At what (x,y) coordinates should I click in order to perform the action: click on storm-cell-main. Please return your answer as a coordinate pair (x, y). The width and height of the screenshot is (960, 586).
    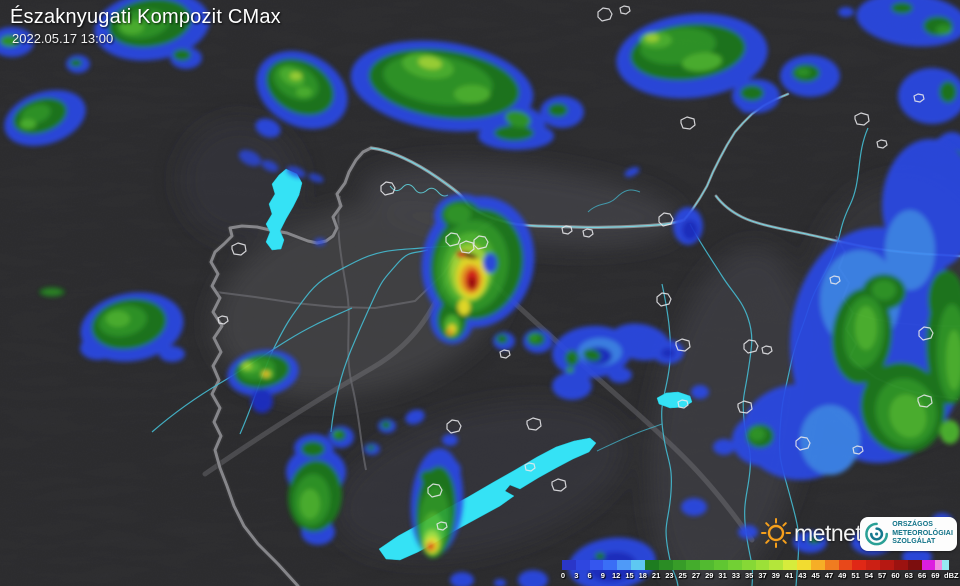
    Looking at the image, I should click on (478, 269).